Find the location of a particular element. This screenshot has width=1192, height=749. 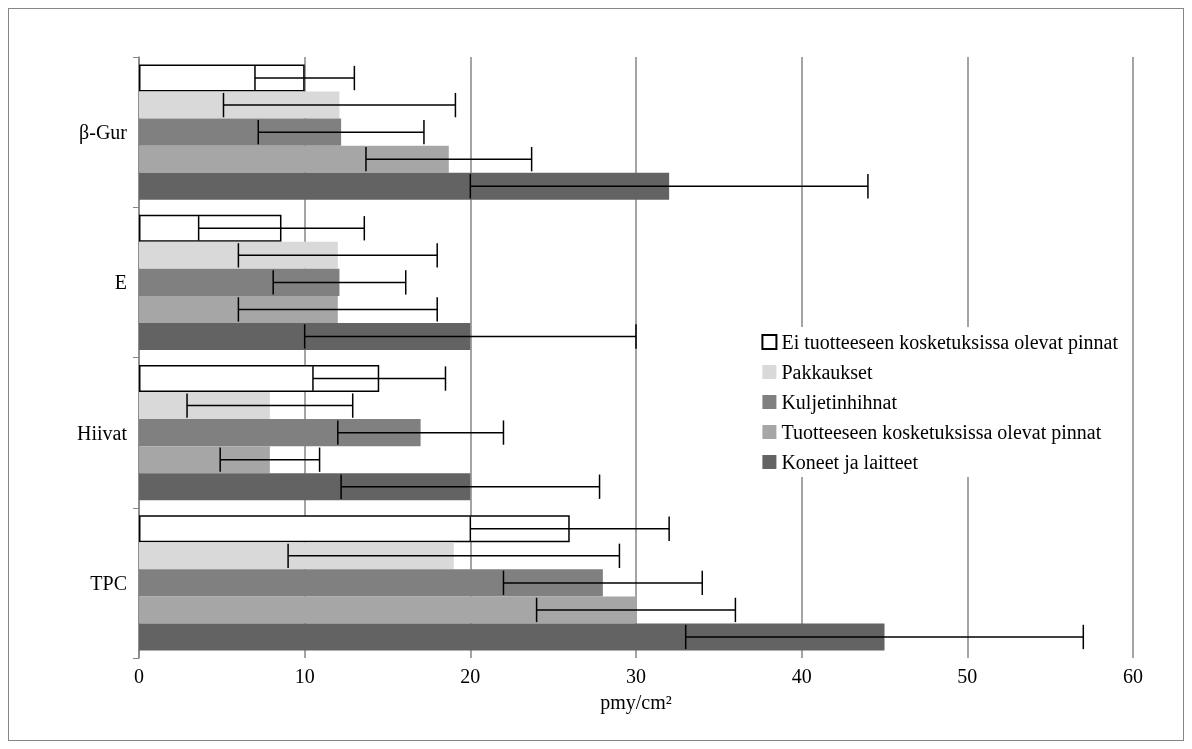

y-tick-label: TPC is located at coordinates (108, 582).